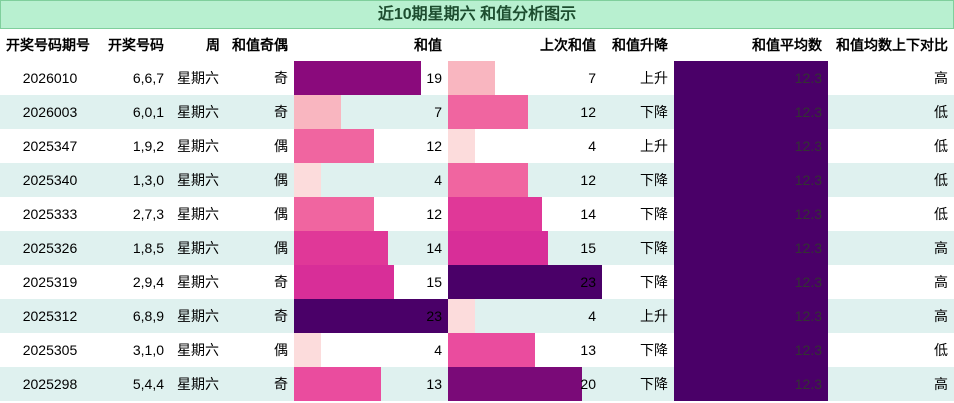 The width and height of the screenshot is (954, 403). What do you see at coordinates (371, 180) in the screenshot?
I see `sum-cell: 4` at bounding box center [371, 180].